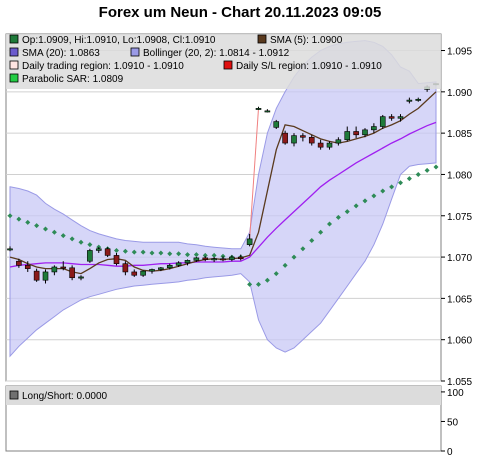 Image resolution: width=480 pixels, height=457 pixels. What do you see at coordinates (228, 65) in the screenshot?
I see `red-square-icon` at bounding box center [228, 65].